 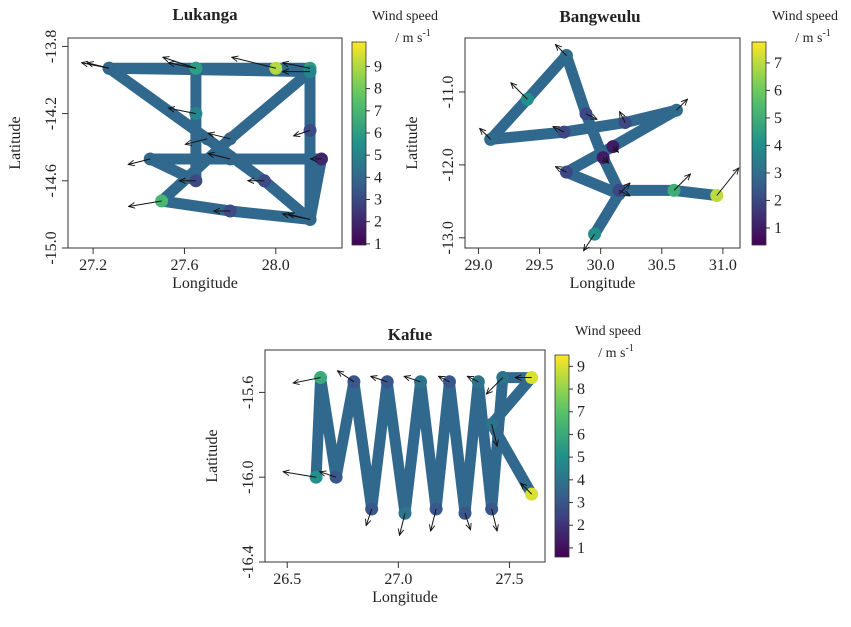 What do you see at coordinates (448, 237) in the screenshot?
I see `y-tick-label: -13.0` at bounding box center [448, 237].